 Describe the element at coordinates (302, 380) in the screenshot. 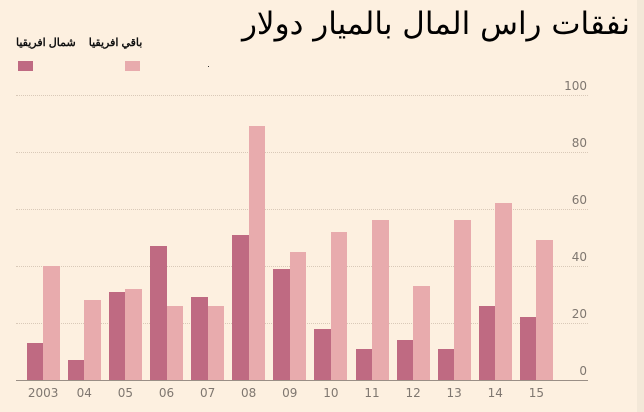

I see `x-axis-line` at that location.